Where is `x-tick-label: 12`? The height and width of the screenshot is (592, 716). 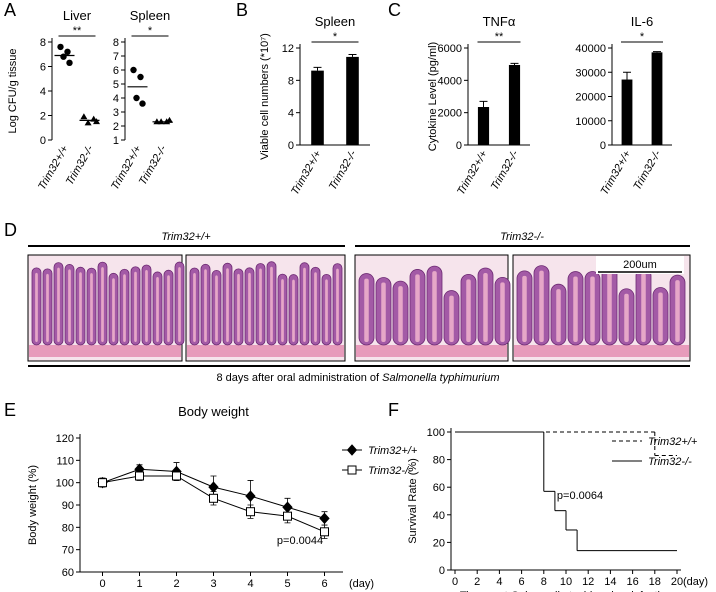
x-tick-label: 12 is located at coordinates (588, 582).